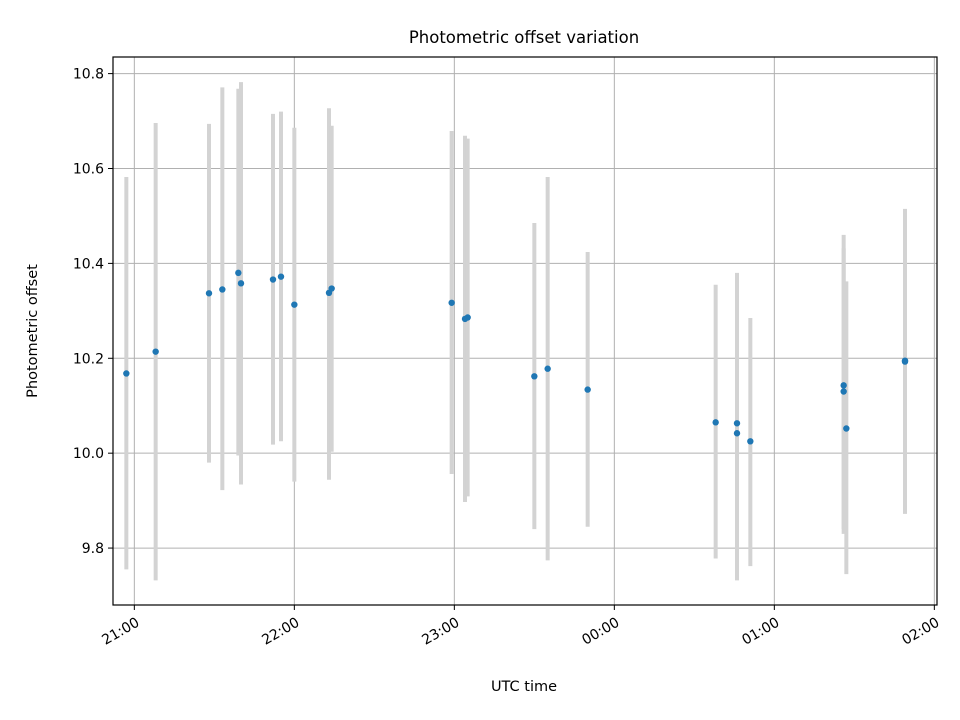 Image resolution: width=960 pixels, height=720 pixels. What do you see at coordinates (524, 687) in the screenshot?
I see `x-axis-label: UTC time` at bounding box center [524, 687].